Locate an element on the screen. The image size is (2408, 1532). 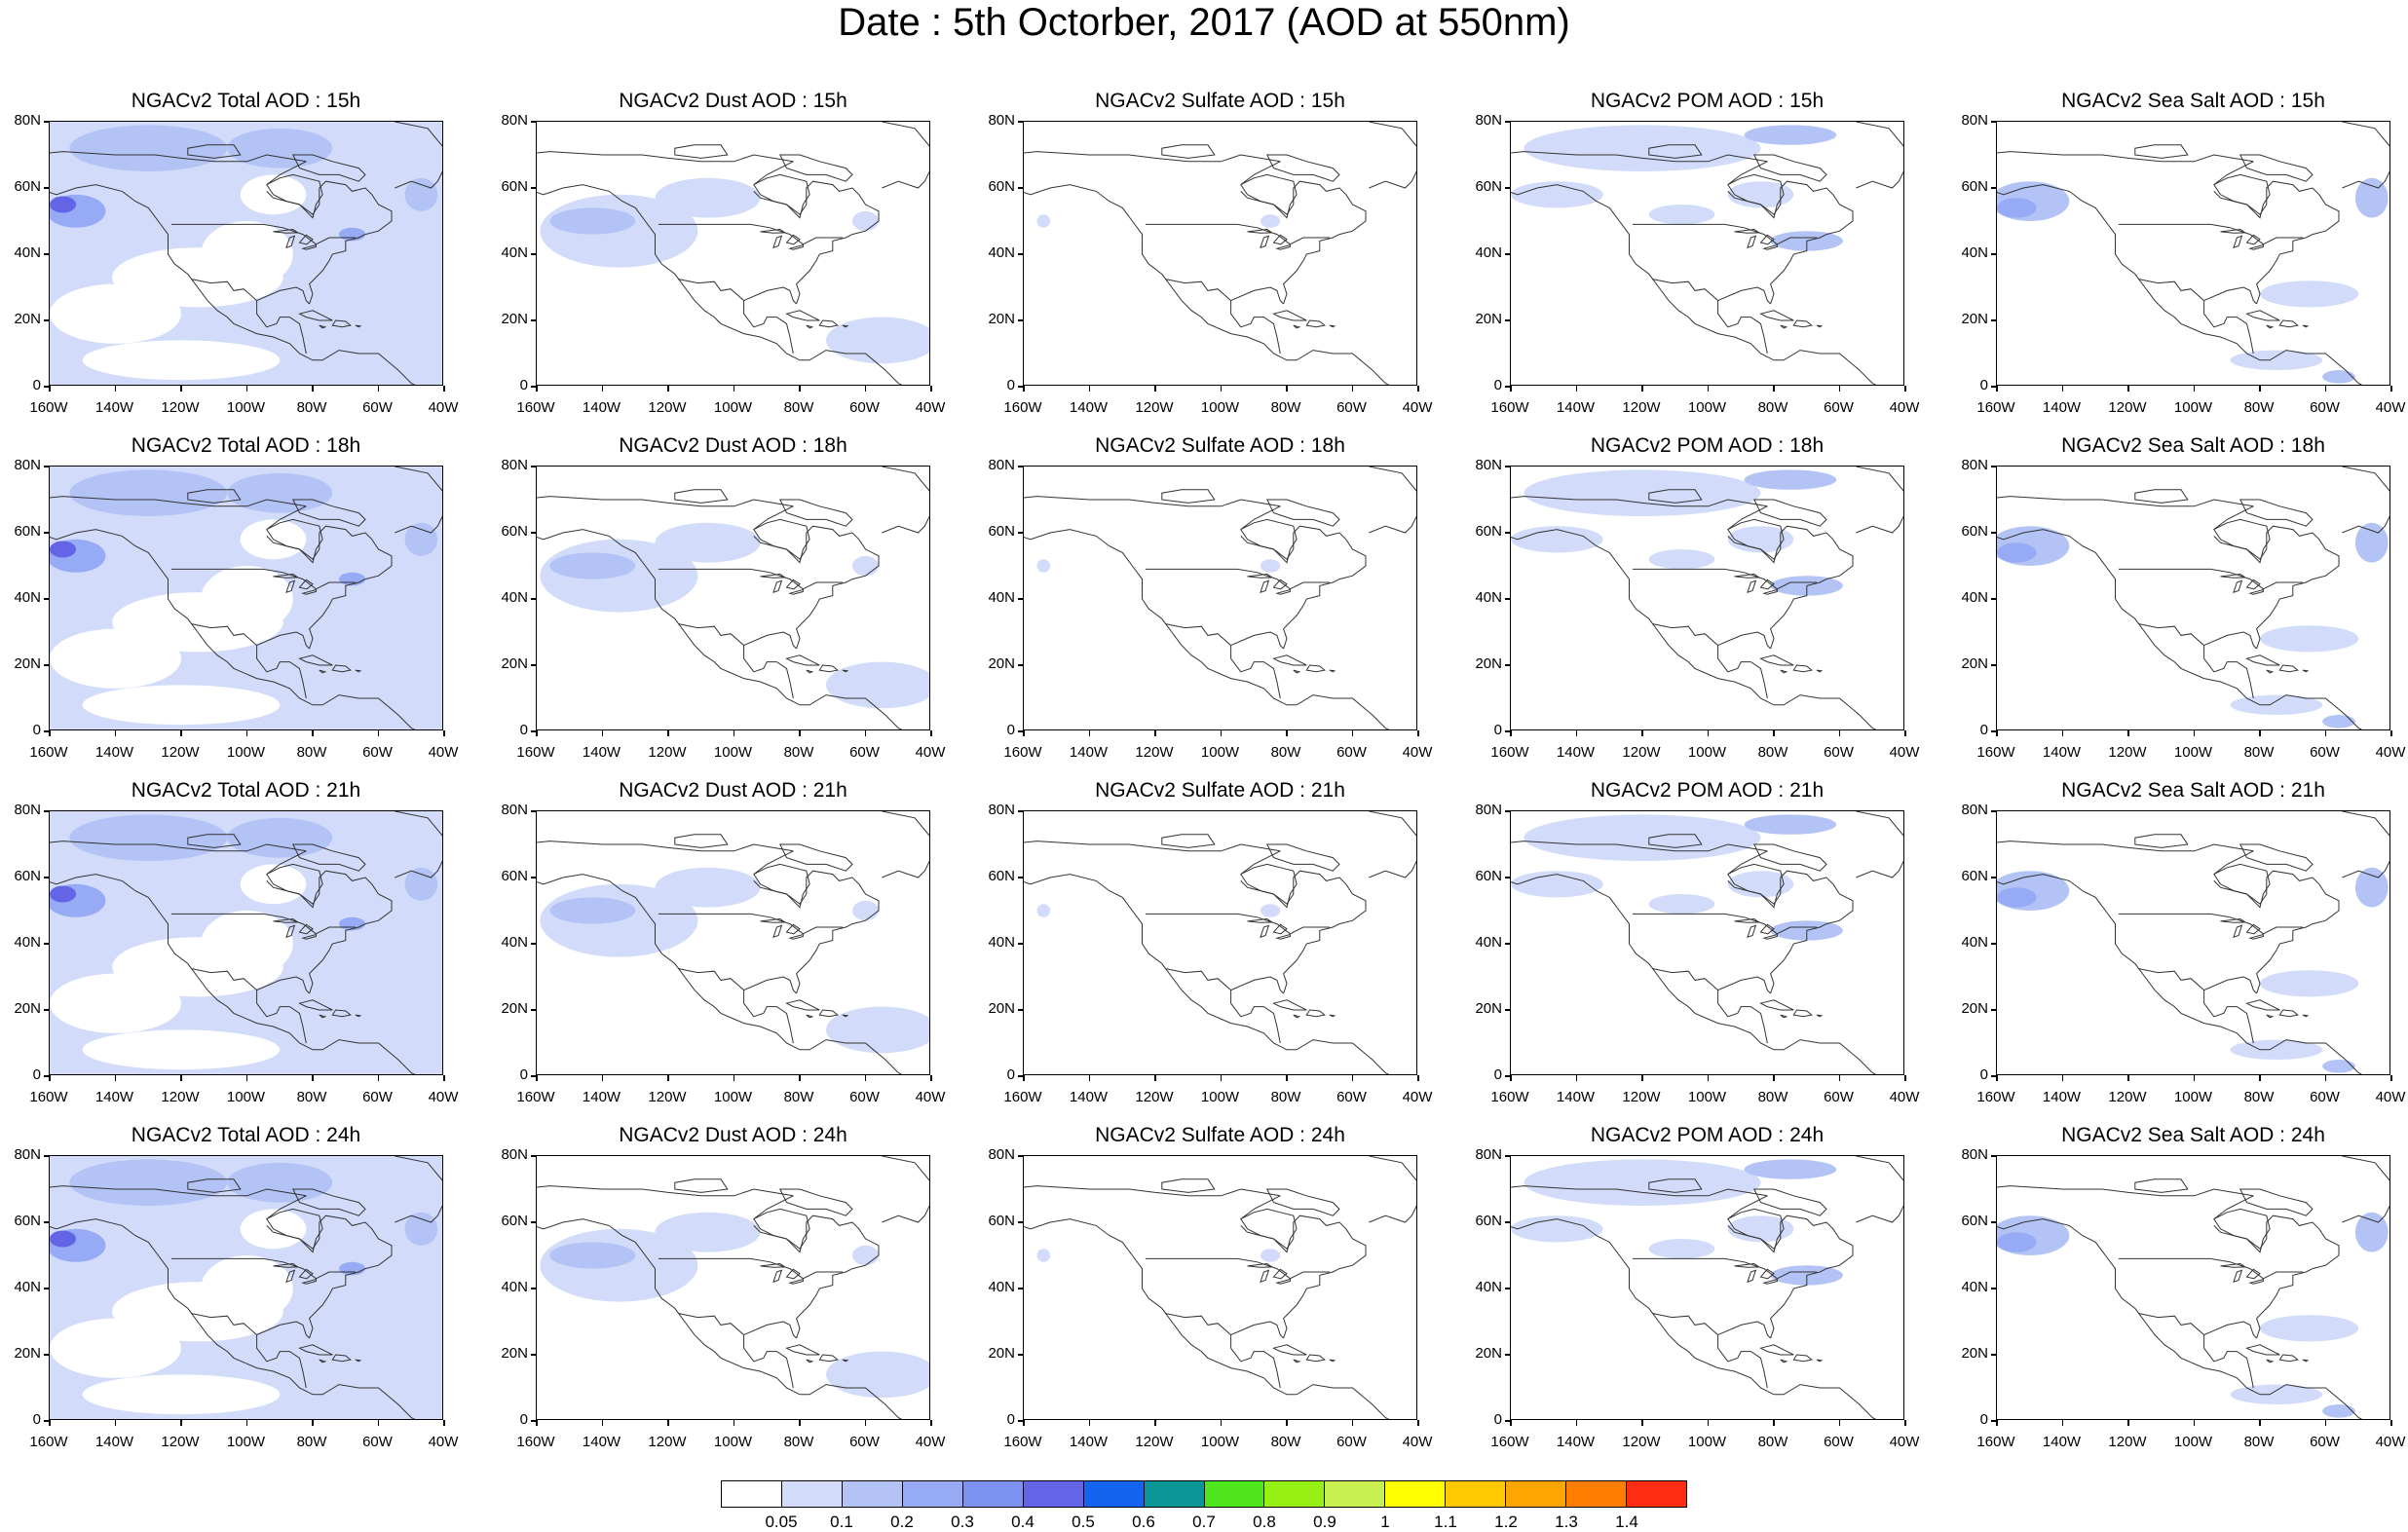
x-tick-label: 160W is located at coordinates (1509, 753).